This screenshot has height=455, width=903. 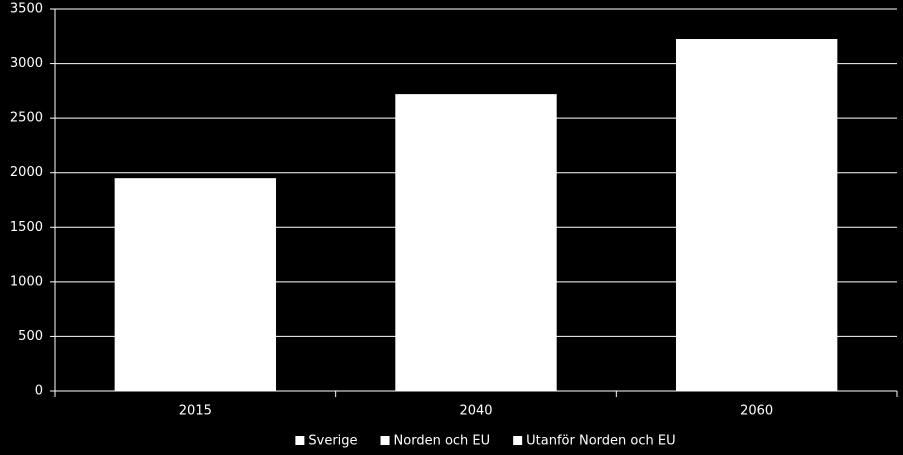 What do you see at coordinates (26, 227) in the screenshot?
I see `y-tick-label: 1500` at bounding box center [26, 227].